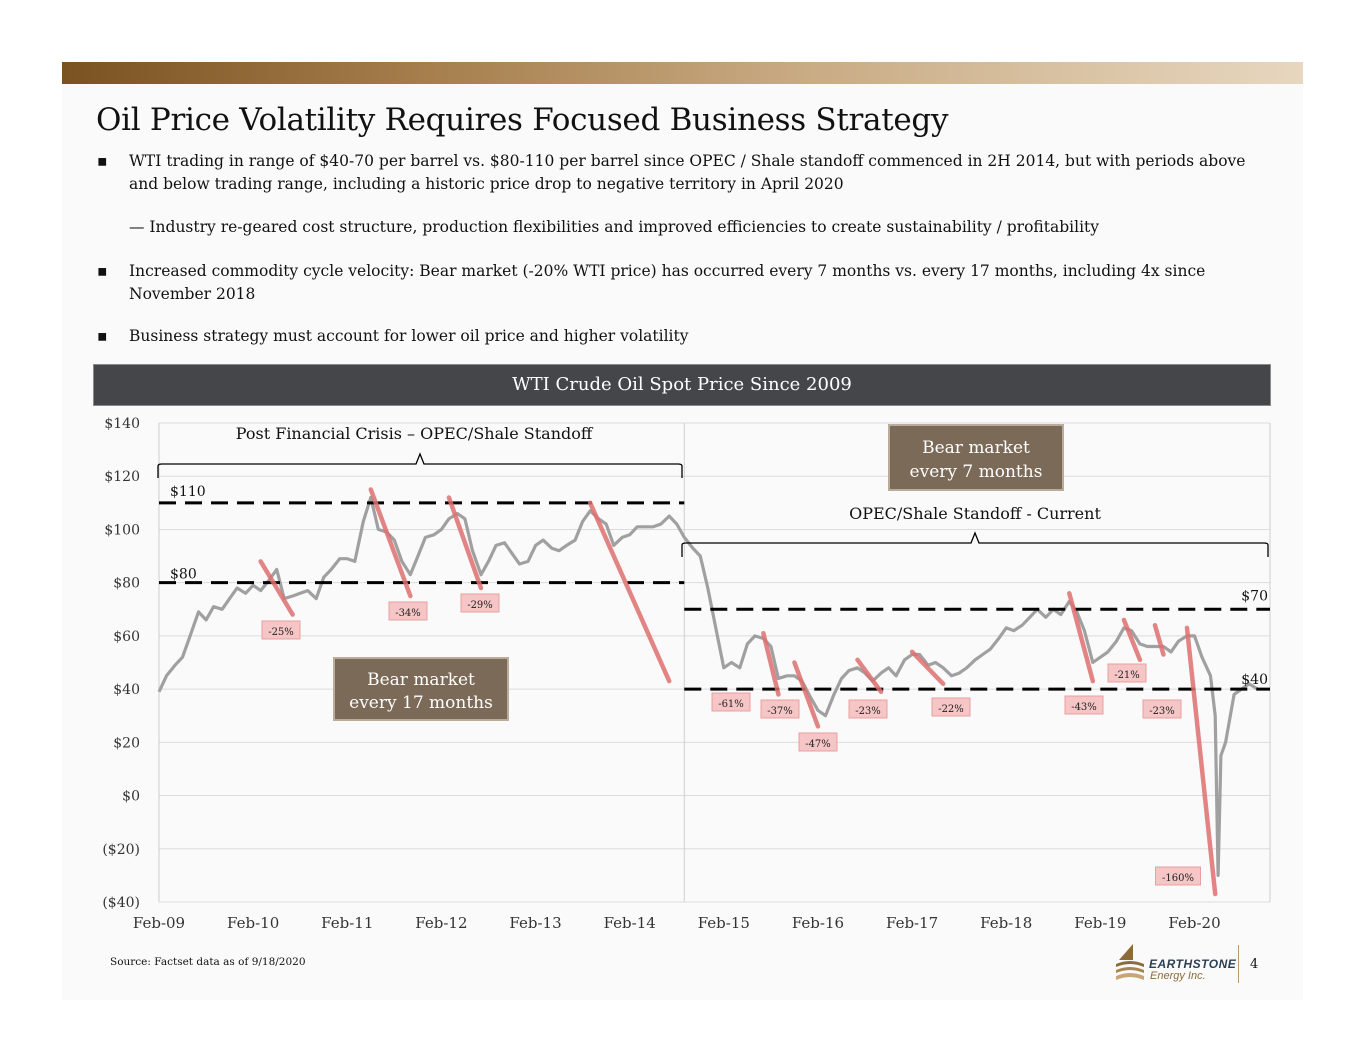 Image resolution: width=1365 pixels, height=1055 pixels. Describe the element at coordinates (630, 923) in the screenshot. I see `x-tick-label: Feb-14` at that location.